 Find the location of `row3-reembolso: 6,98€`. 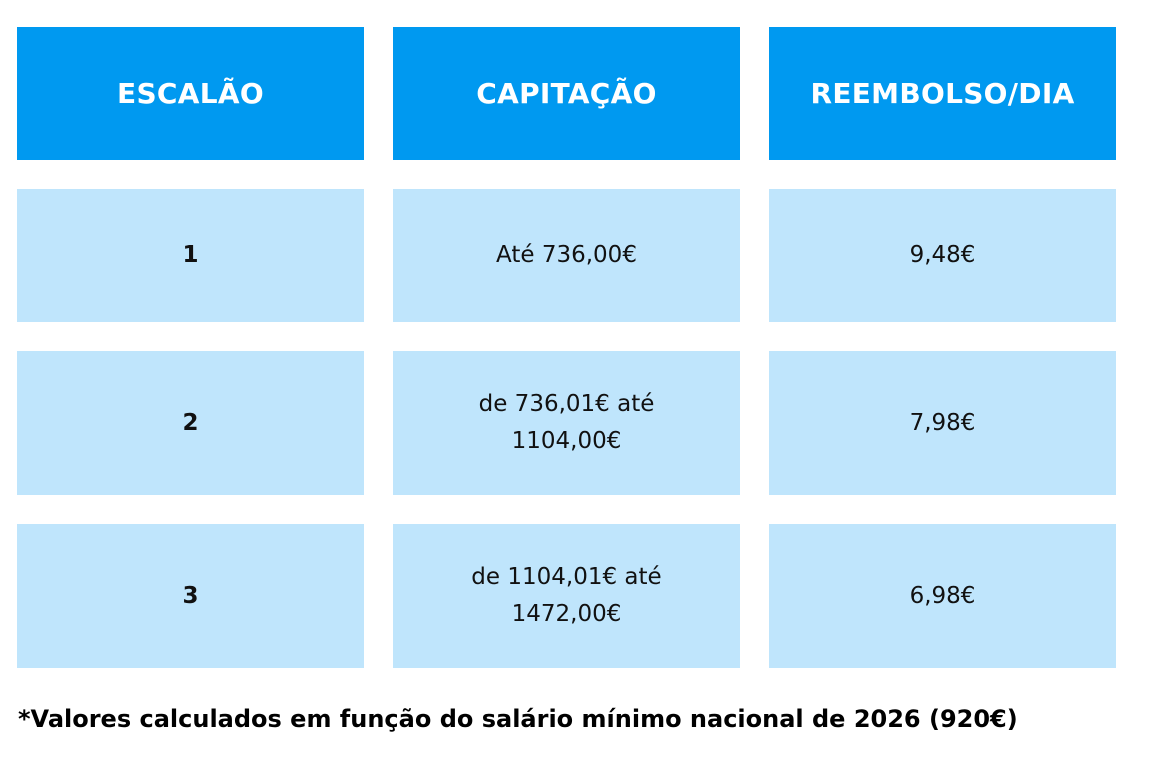

row3-reembolso: 6,98€ is located at coordinates (942, 596).